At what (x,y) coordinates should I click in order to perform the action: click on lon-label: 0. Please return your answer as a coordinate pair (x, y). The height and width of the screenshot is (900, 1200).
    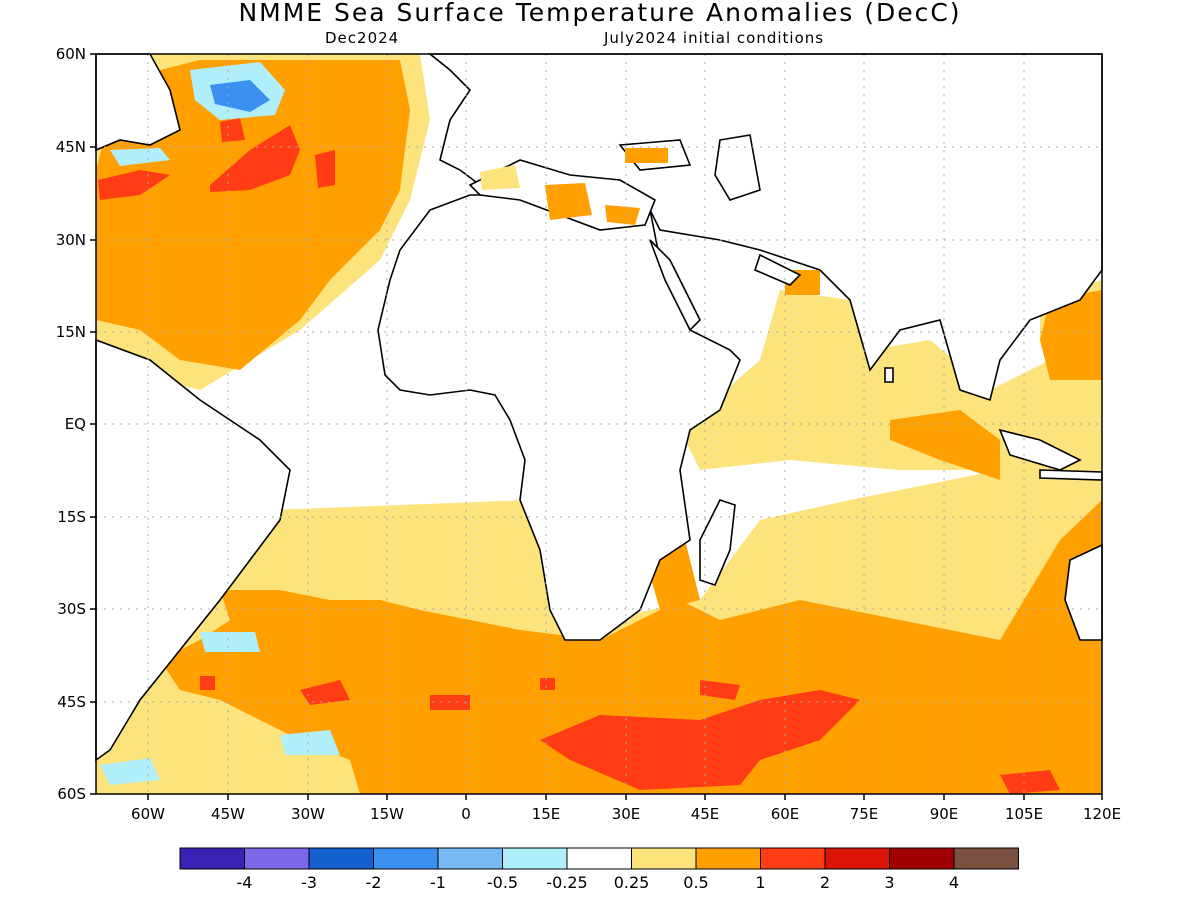
    Looking at the image, I should click on (466, 814).